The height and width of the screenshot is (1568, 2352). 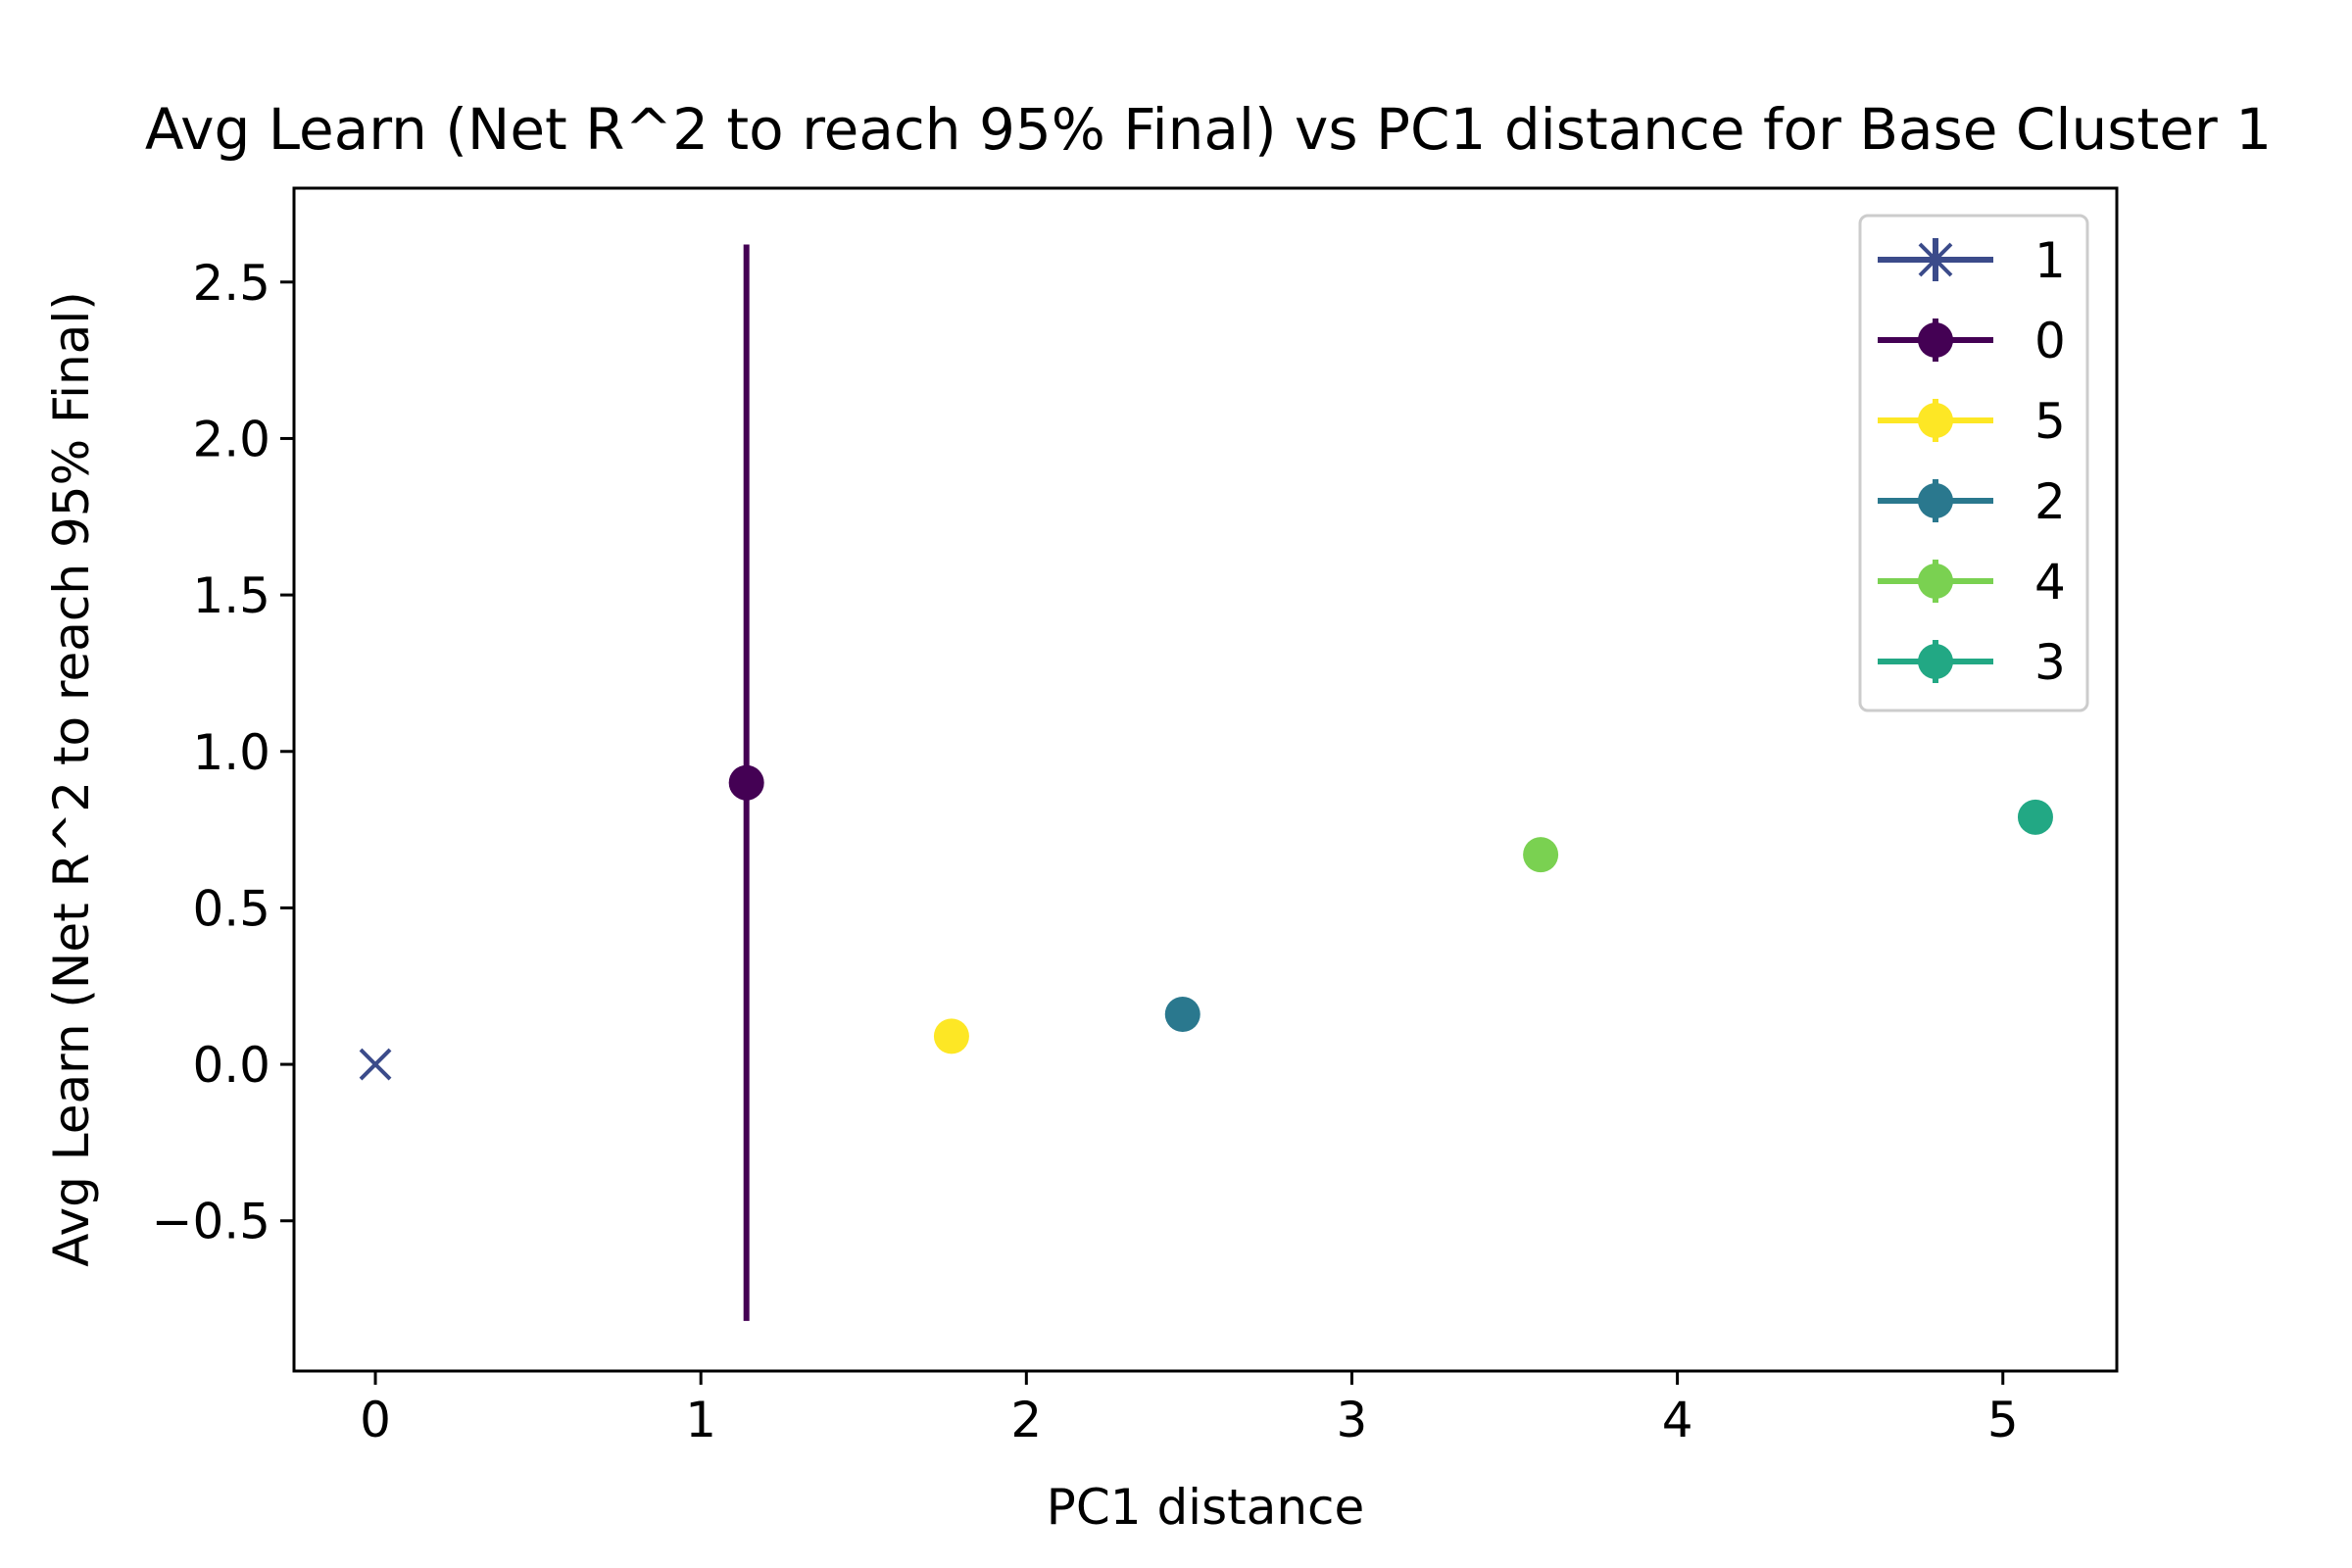 What do you see at coordinates (231, 1065) in the screenshot?
I see `y-tick-label: 0.0` at bounding box center [231, 1065].